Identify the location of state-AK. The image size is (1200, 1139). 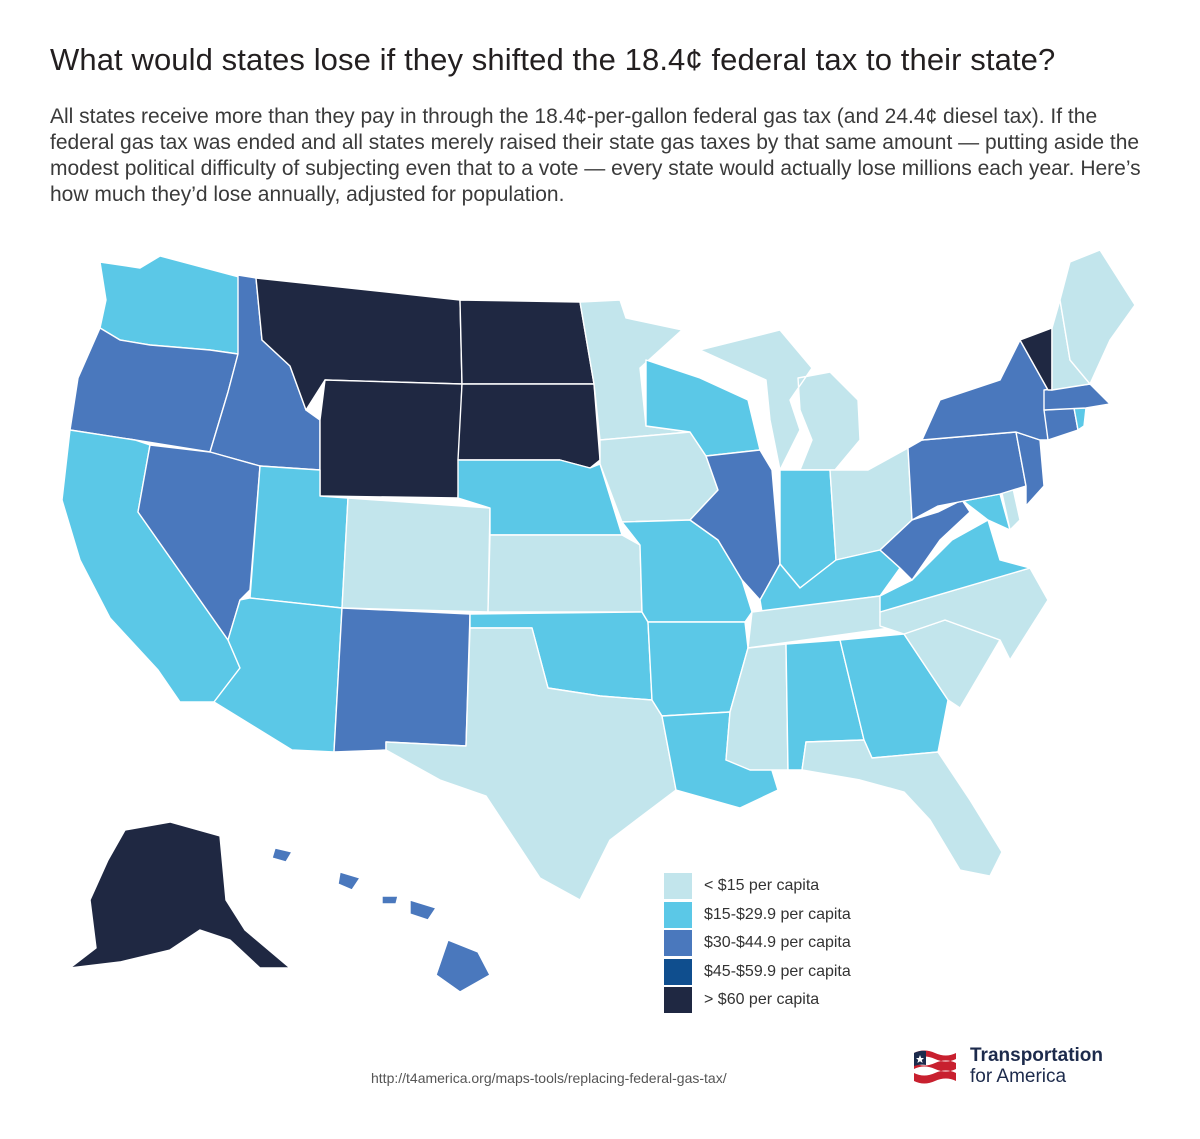
(180, 895).